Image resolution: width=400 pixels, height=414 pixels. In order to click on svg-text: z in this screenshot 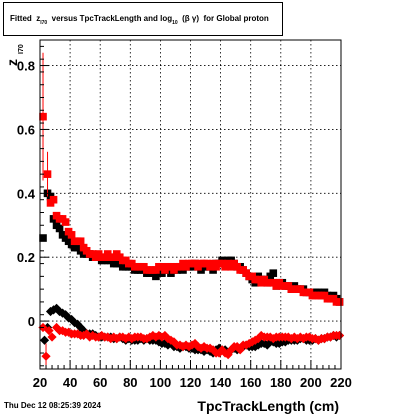, I will do `click(12, 62)`.